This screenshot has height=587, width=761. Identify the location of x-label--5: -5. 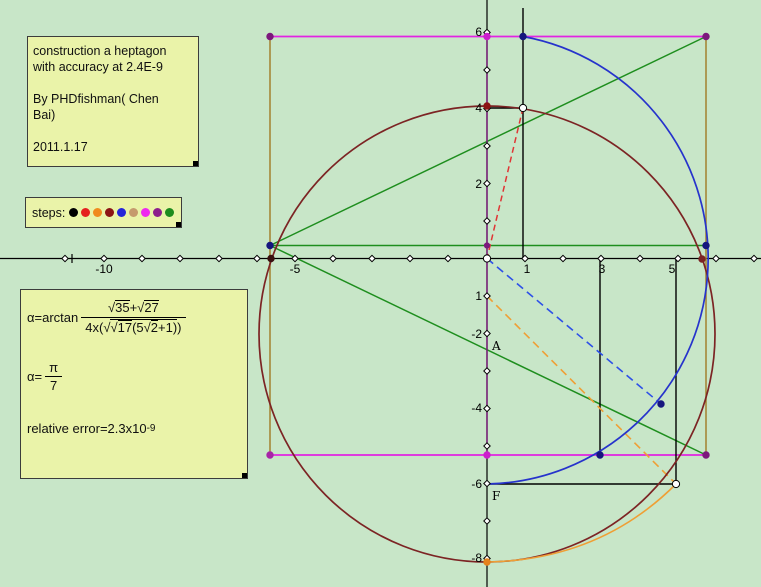
(295, 269).